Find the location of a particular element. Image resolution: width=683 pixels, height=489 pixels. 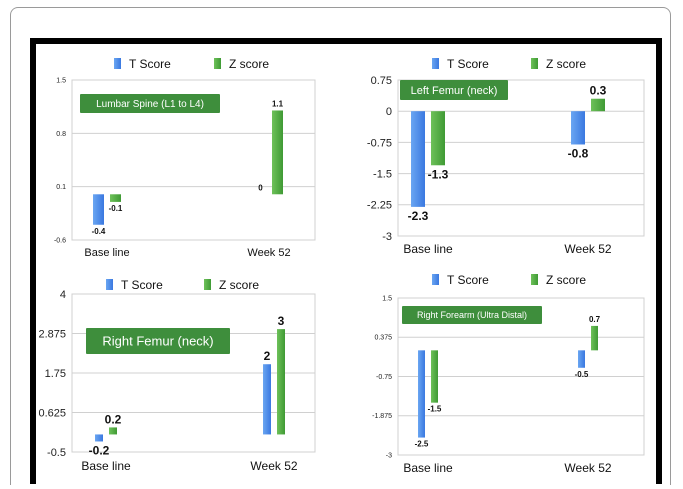

y-tick-label: 0.8 is located at coordinates (61, 134).